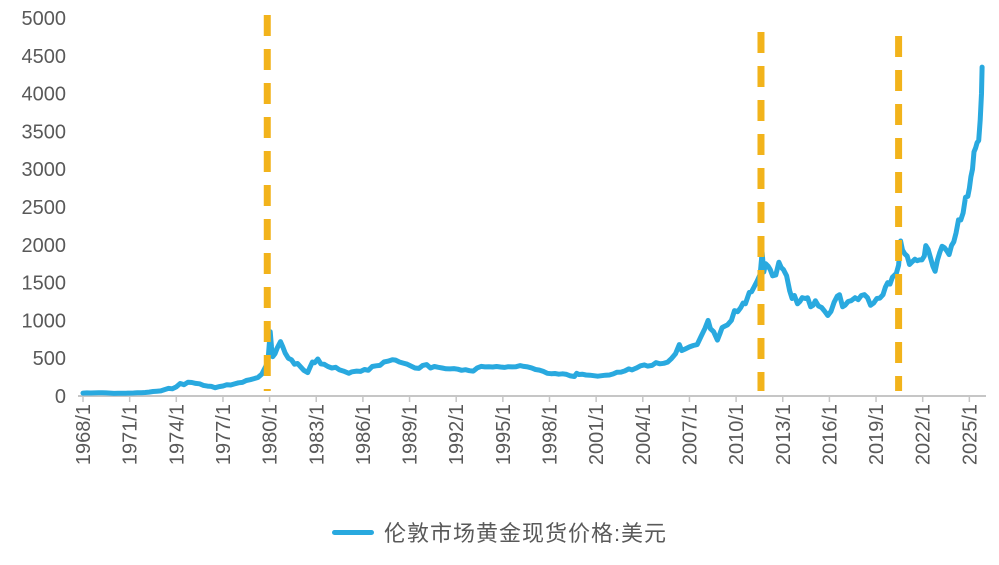 This screenshot has width=999, height=565. Describe the element at coordinates (224, 434) in the screenshot. I see `x-axis-tick-label: 1977/1` at that location.